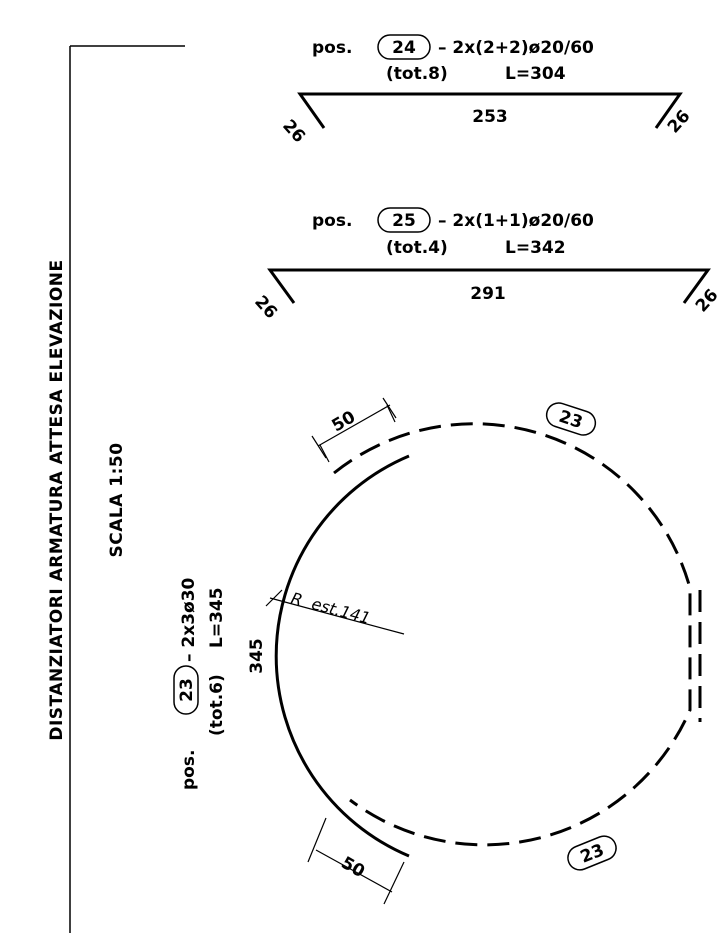 The height and width of the screenshot is (933, 719). What do you see at coordinates (488, 294) in the screenshot?
I see `bar25-middle-dim: 291` at bounding box center [488, 294].